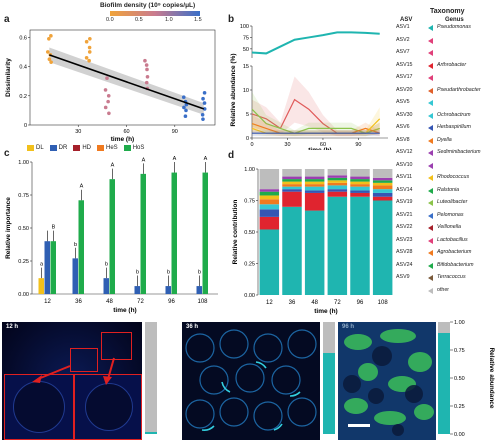  Describe the element at coordinates (23, 68) in the screenshot. I see `y-tick-label: 0.4` at that location.